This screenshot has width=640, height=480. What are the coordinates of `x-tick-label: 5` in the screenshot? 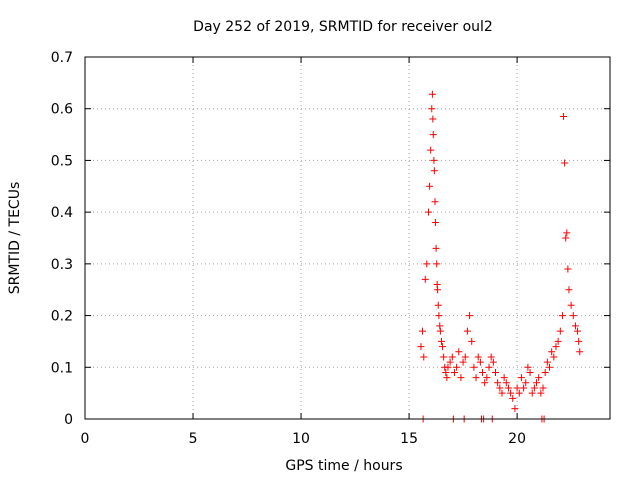 It's located at (193, 439).